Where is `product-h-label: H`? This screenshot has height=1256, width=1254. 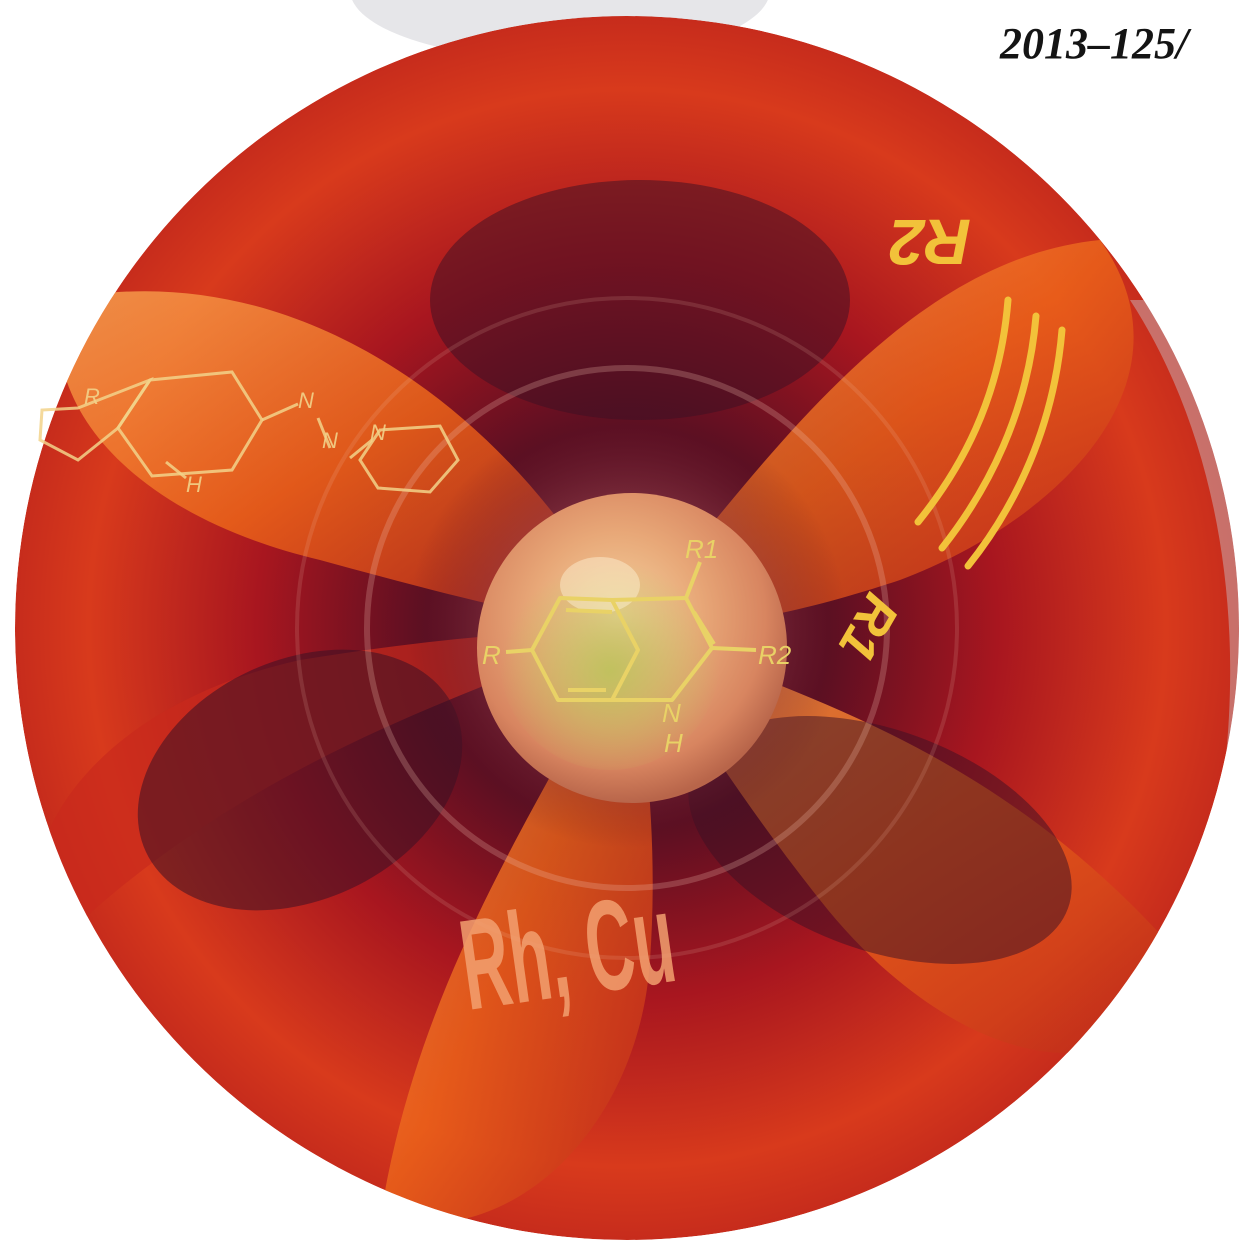
product-h-label: H is located at coordinates (673, 743).